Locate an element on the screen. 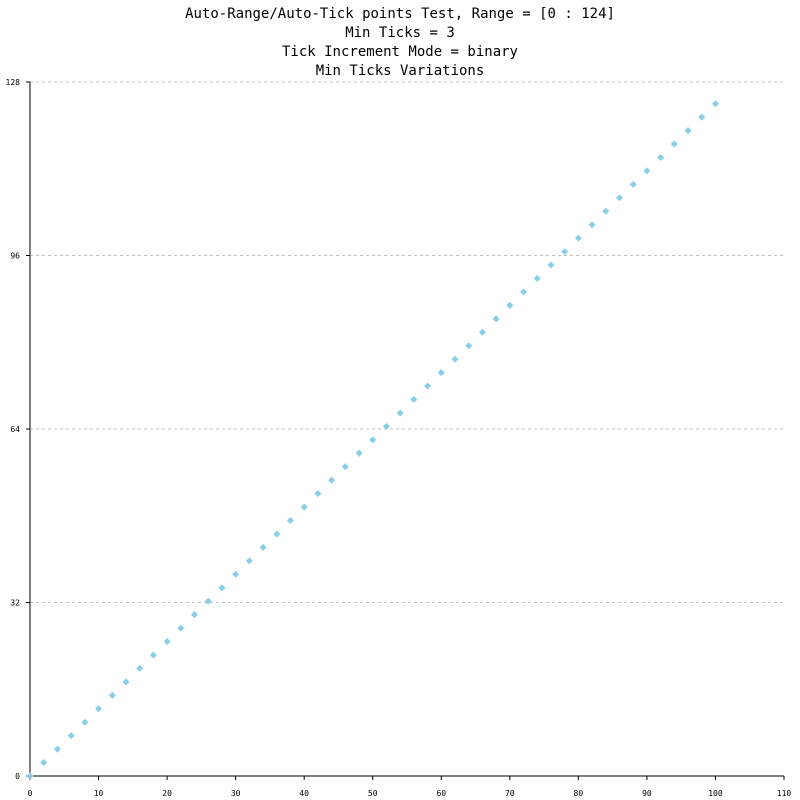 Image resolution: width=800 pixels, height=800 pixels. x-axis-ticks: 0 10 20 30 40 50 60 70 80 90 100 110 is located at coordinates (410, 787).